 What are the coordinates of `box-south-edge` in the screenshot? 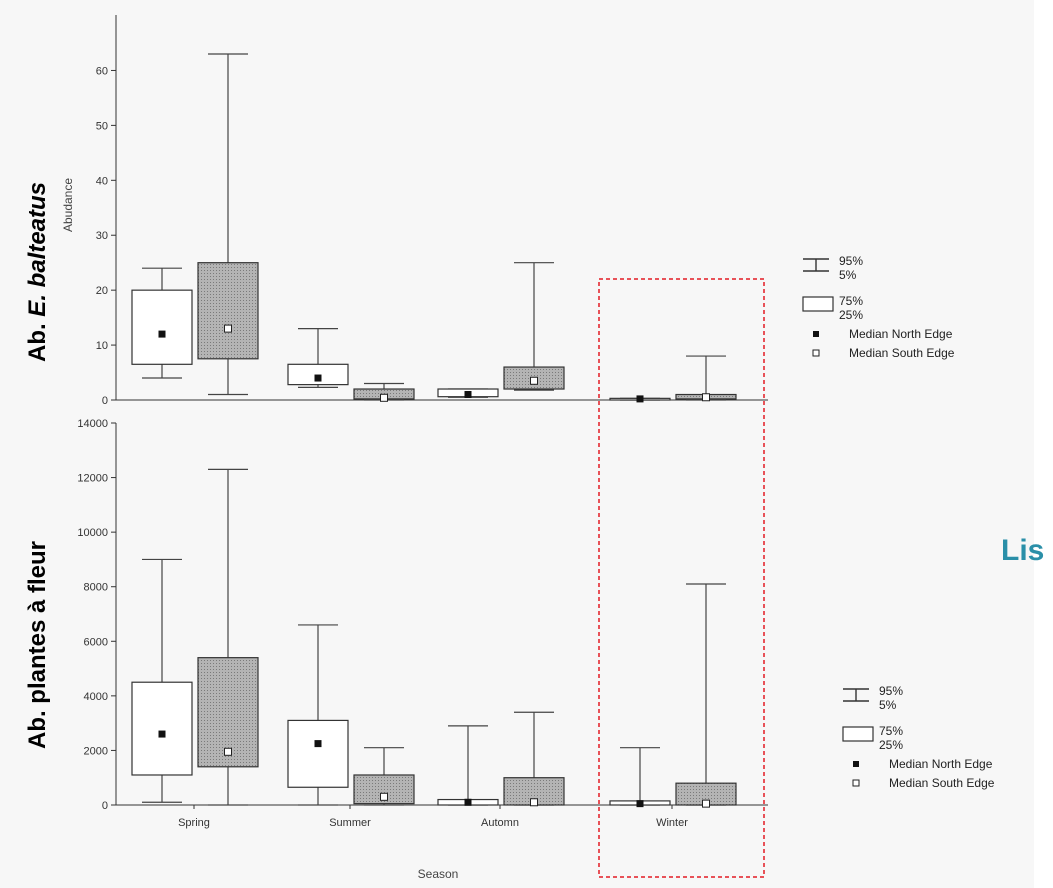 It's located at (228, 311).